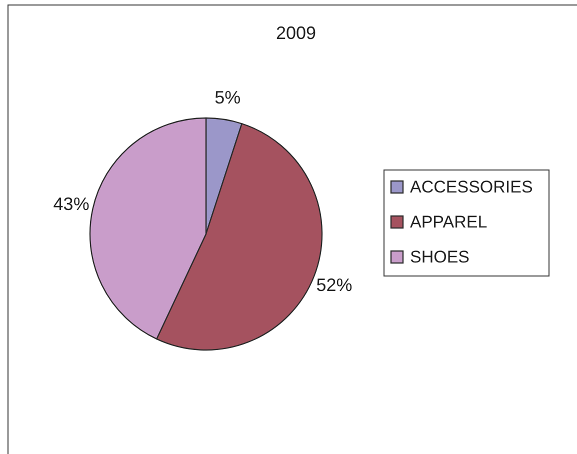  Describe the element at coordinates (296, 33) in the screenshot. I see `chart-title: 2009` at that location.